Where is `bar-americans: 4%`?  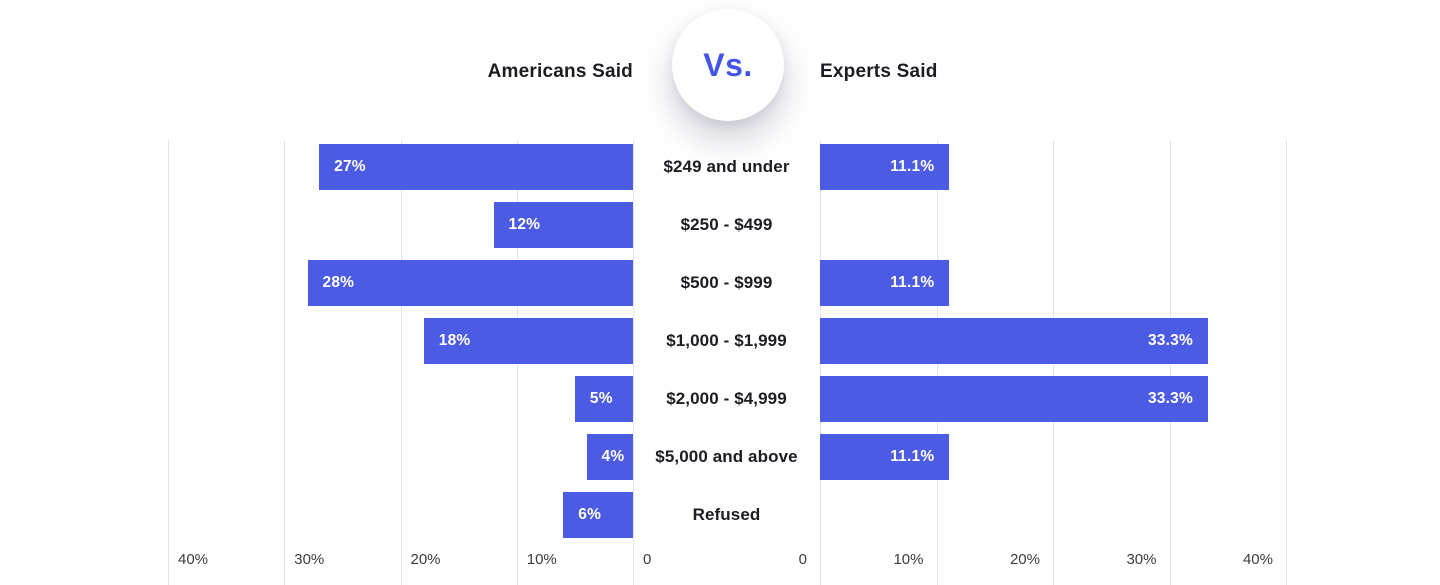
bar-americans: 4% is located at coordinates (609, 457).